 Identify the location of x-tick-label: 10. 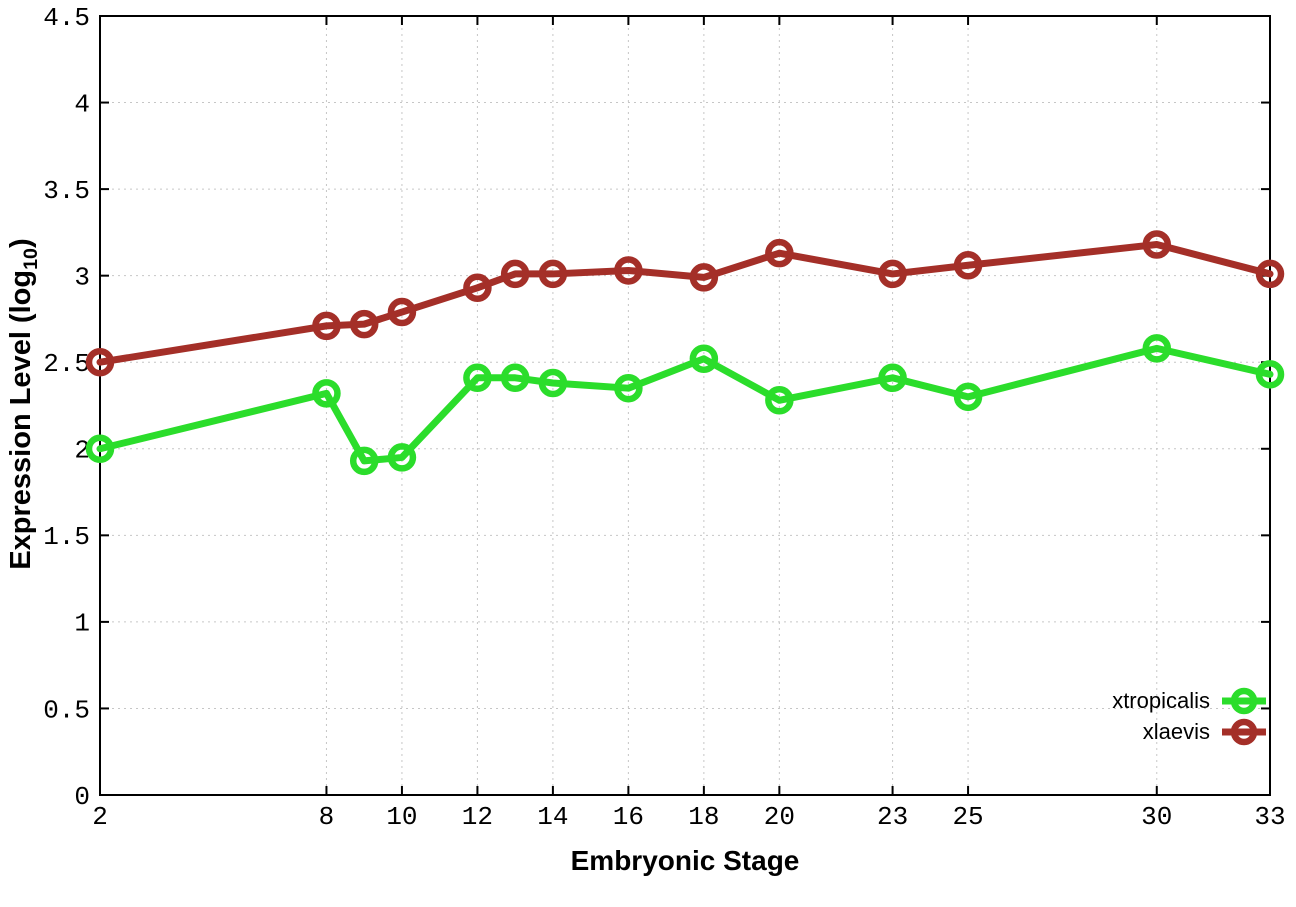
(401, 817).